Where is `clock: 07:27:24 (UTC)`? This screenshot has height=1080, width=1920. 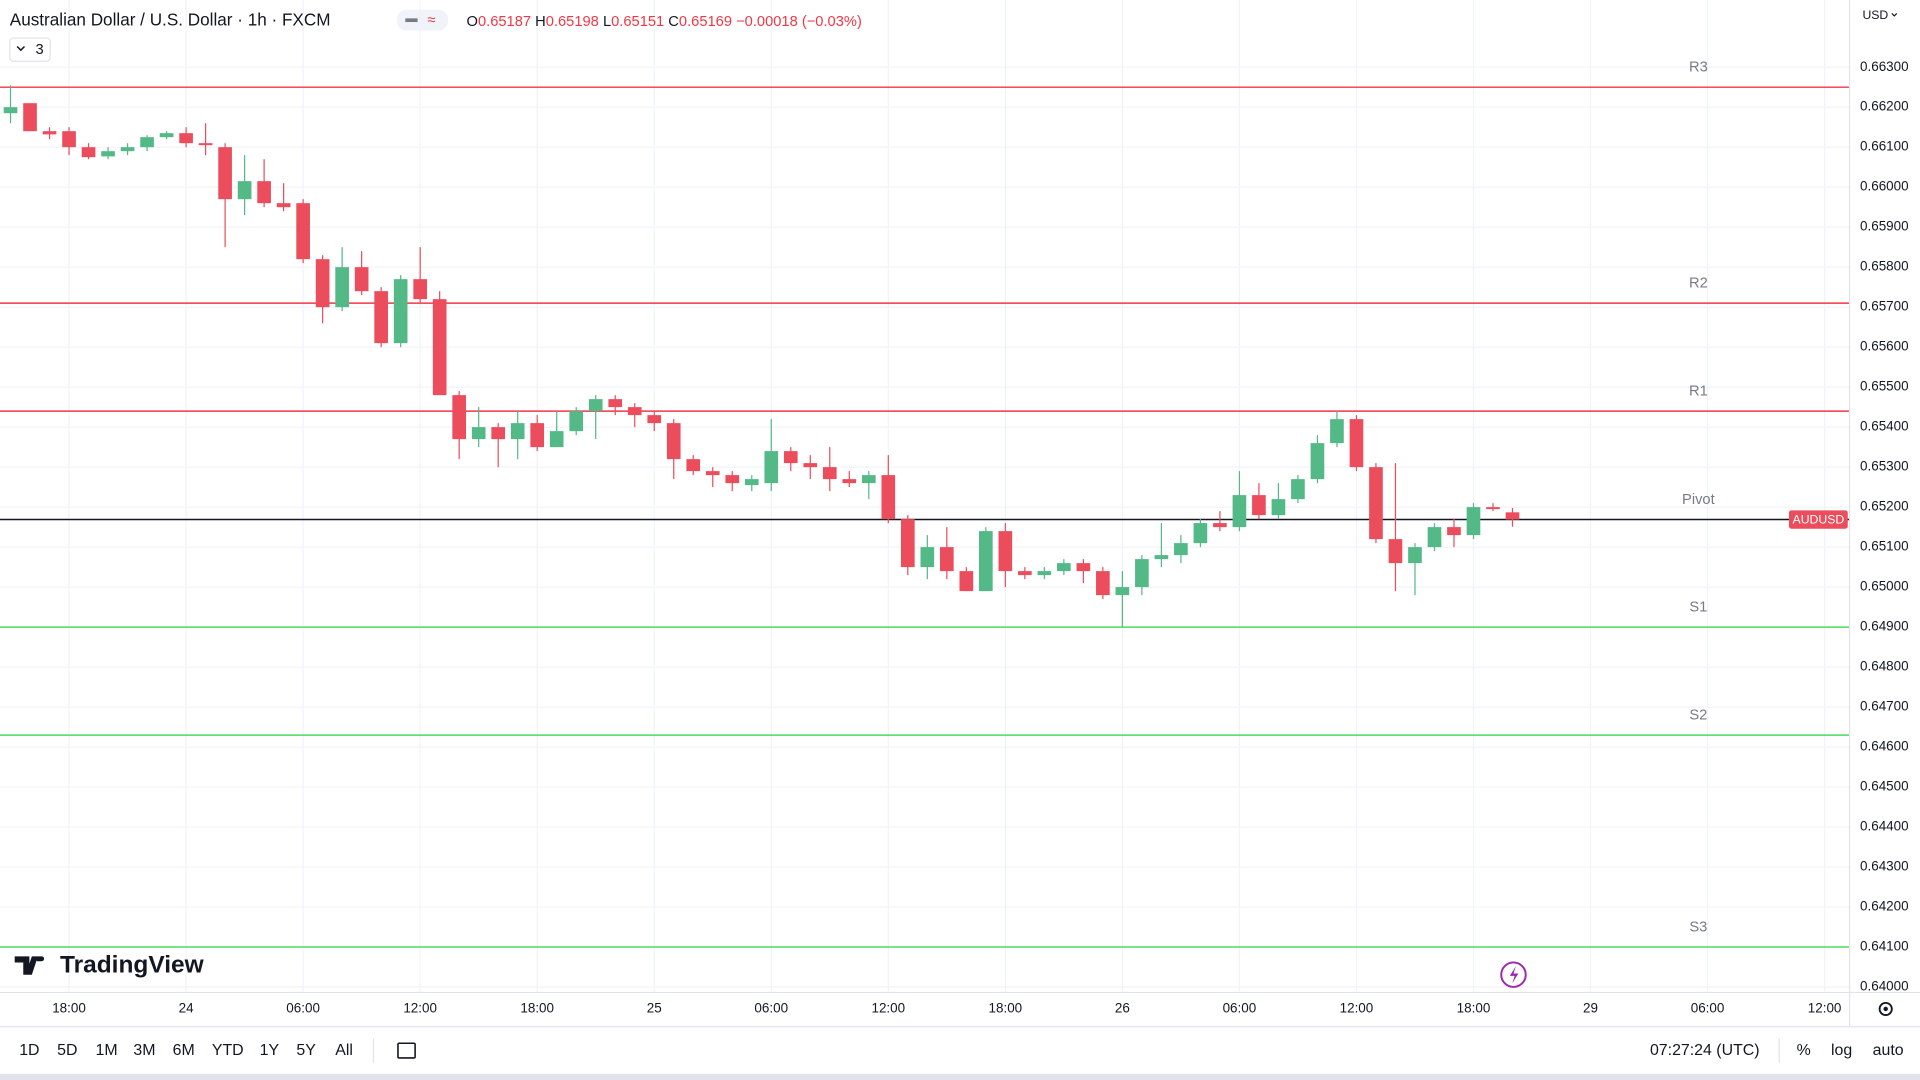 clock: 07:27:24 (UTC) is located at coordinates (1705, 1050).